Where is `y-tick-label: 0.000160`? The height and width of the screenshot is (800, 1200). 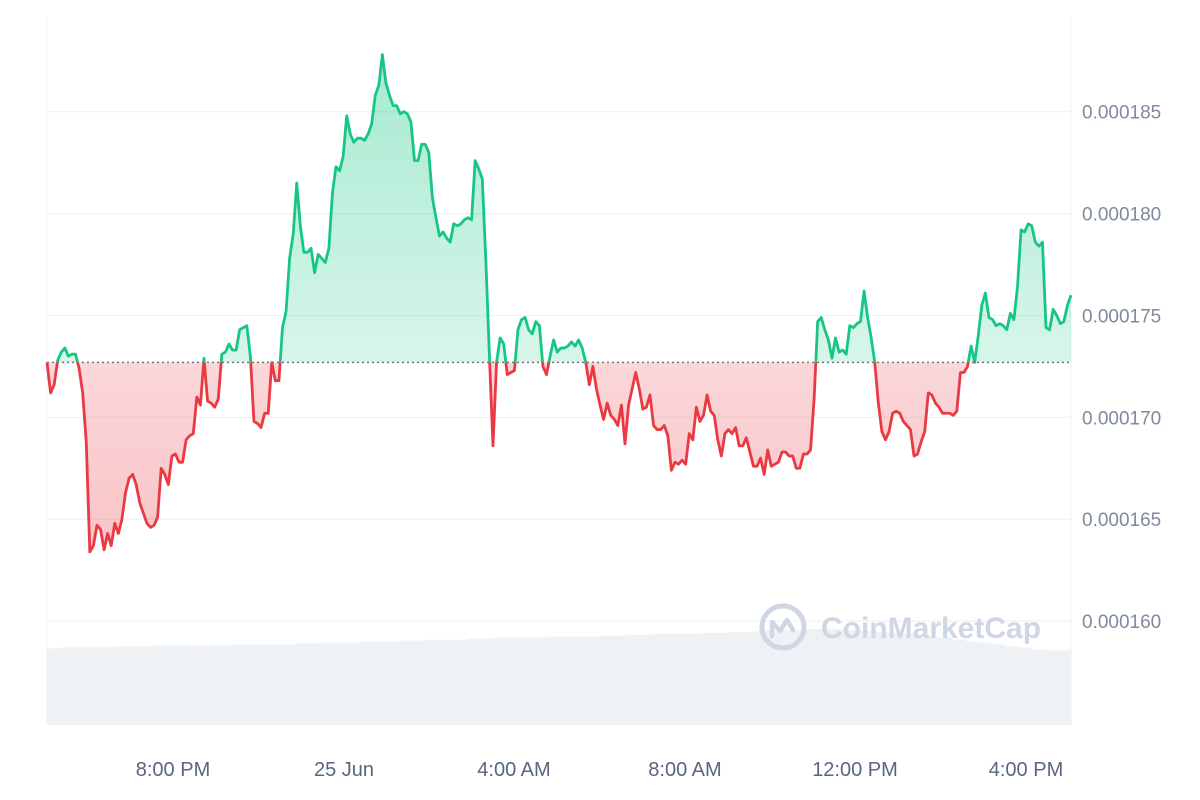 y-tick-label: 0.000160 is located at coordinates (1121, 622).